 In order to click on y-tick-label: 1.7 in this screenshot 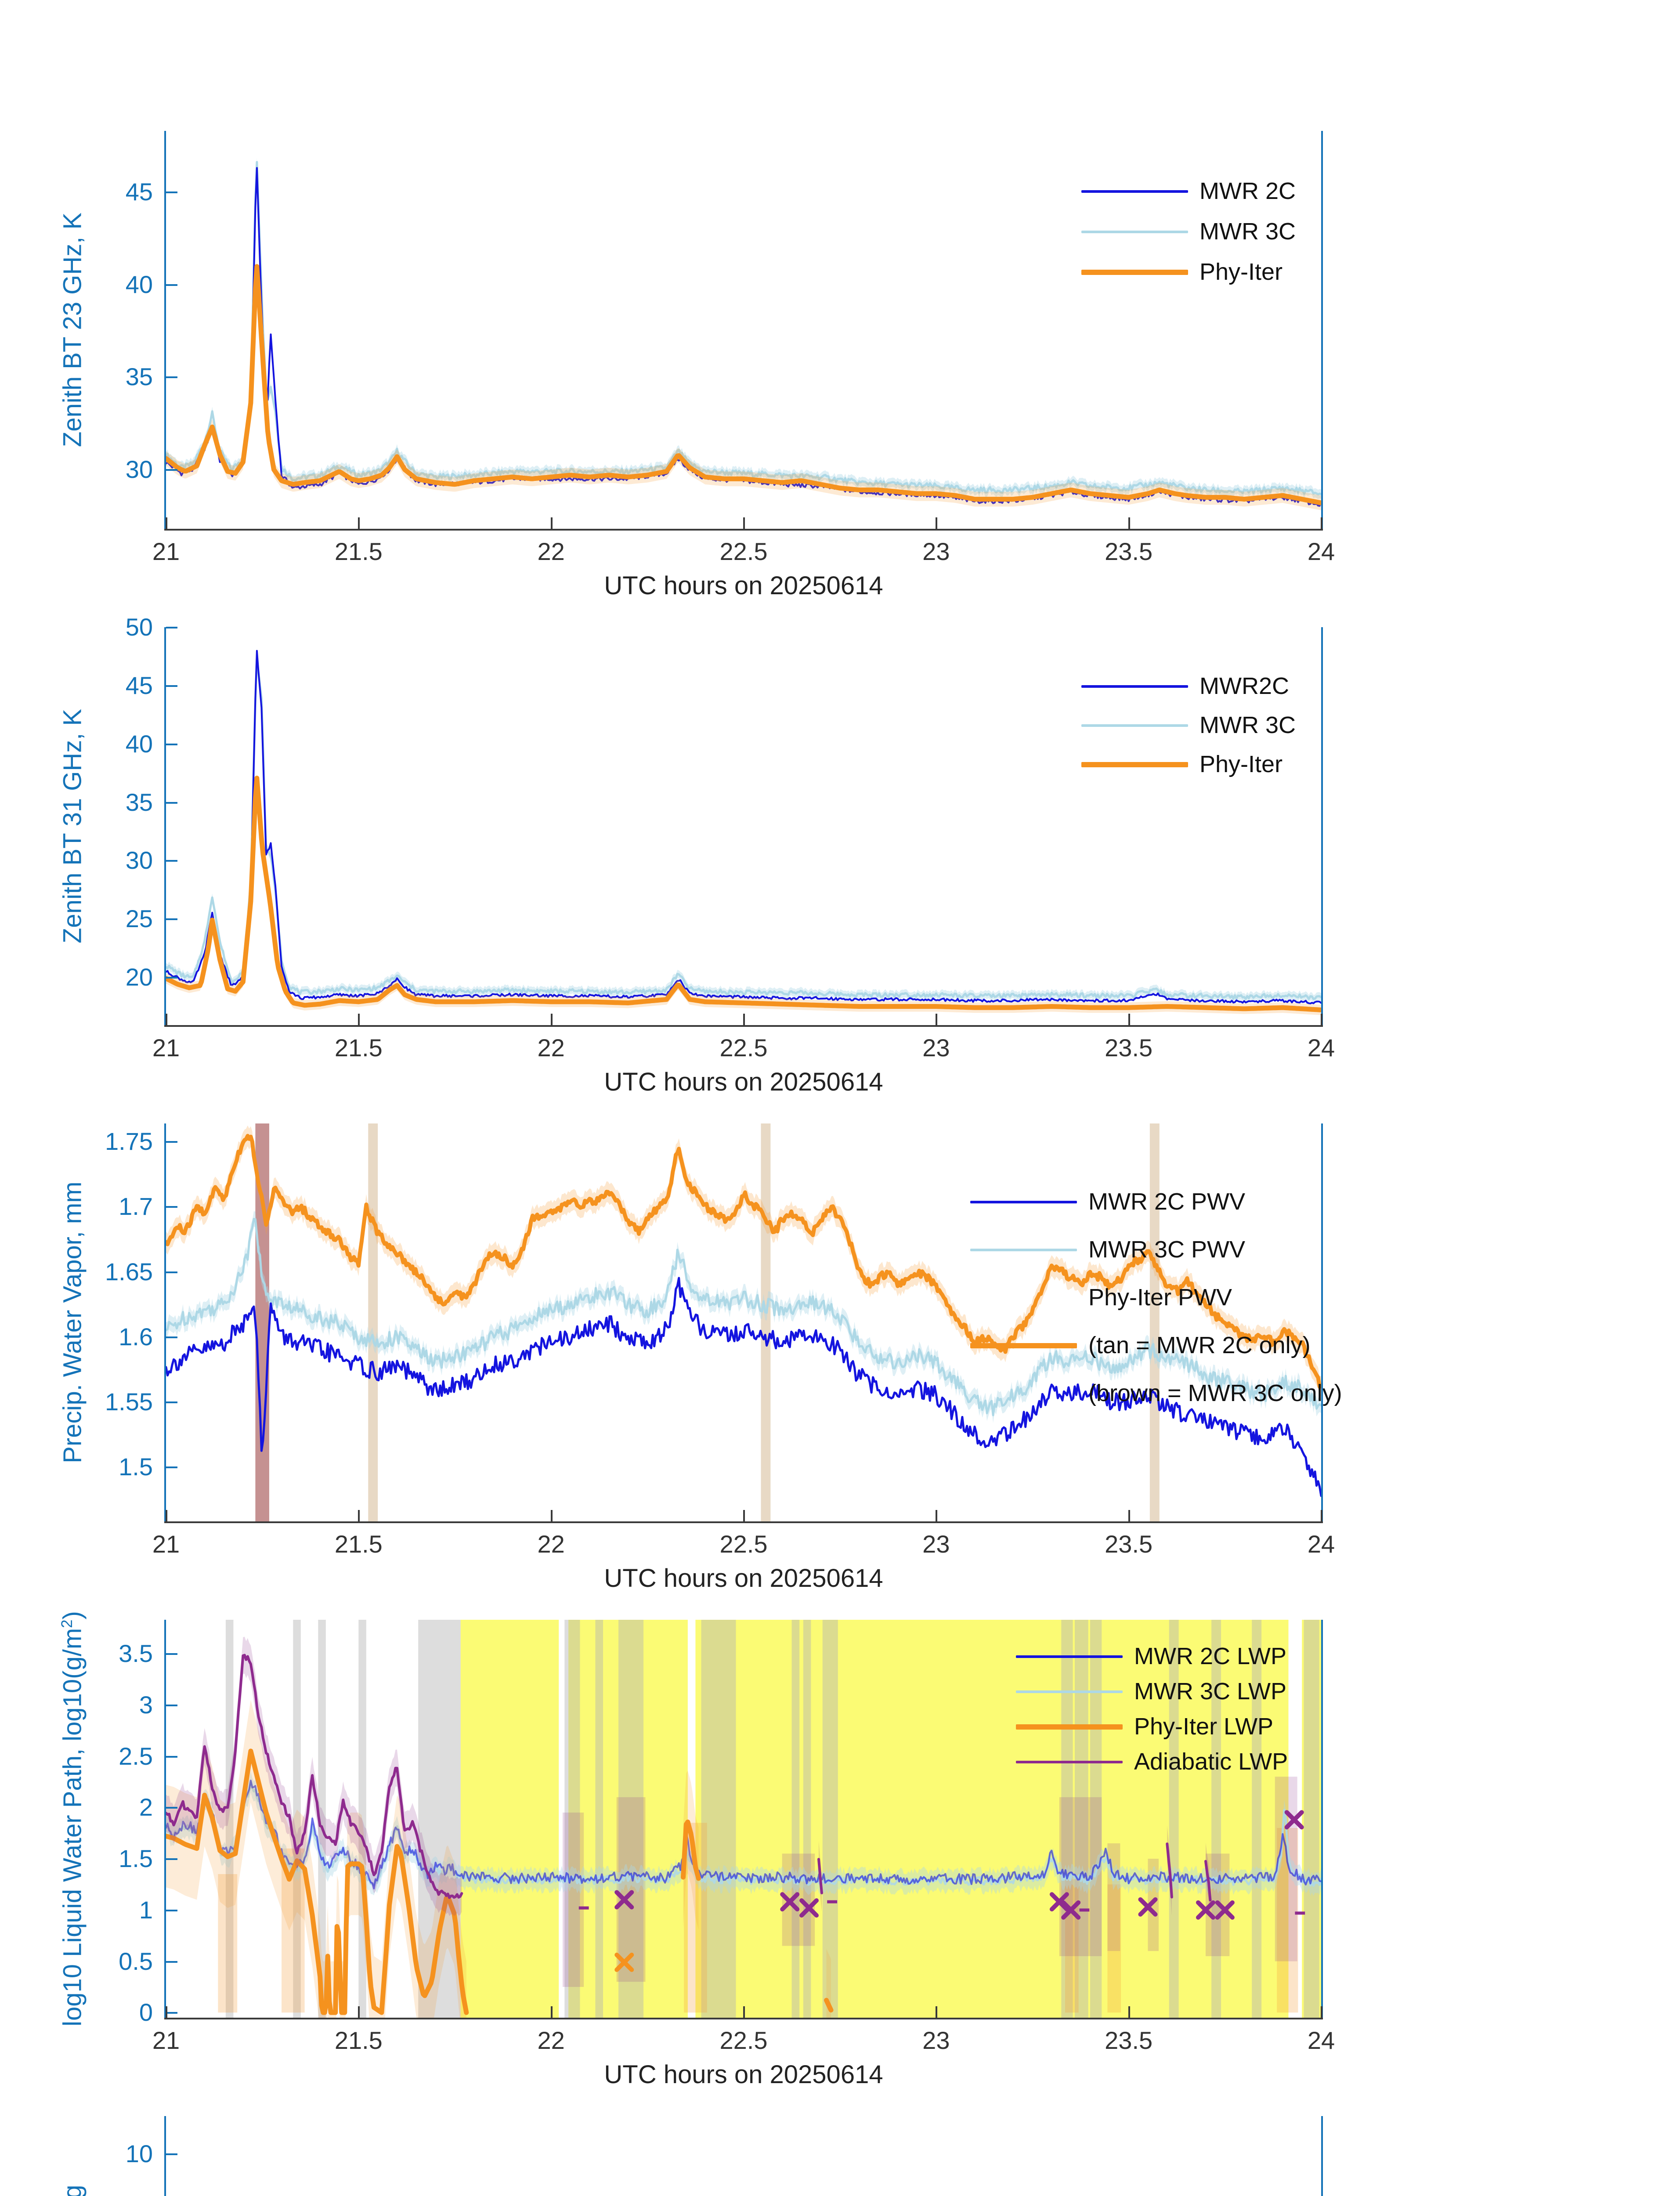, I will do `click(136, 1206)`.